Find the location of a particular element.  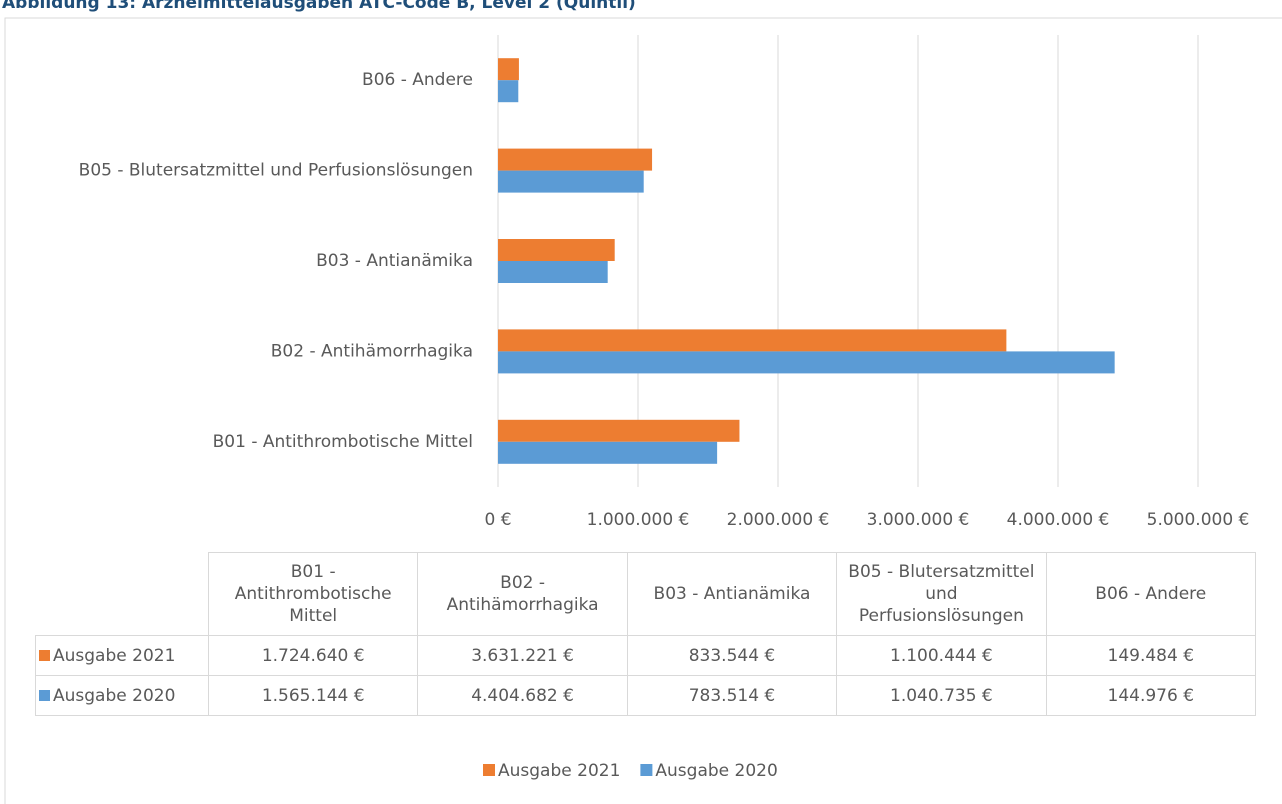

table-header: B03 - Antianämika is located at coordinates (732, 594).